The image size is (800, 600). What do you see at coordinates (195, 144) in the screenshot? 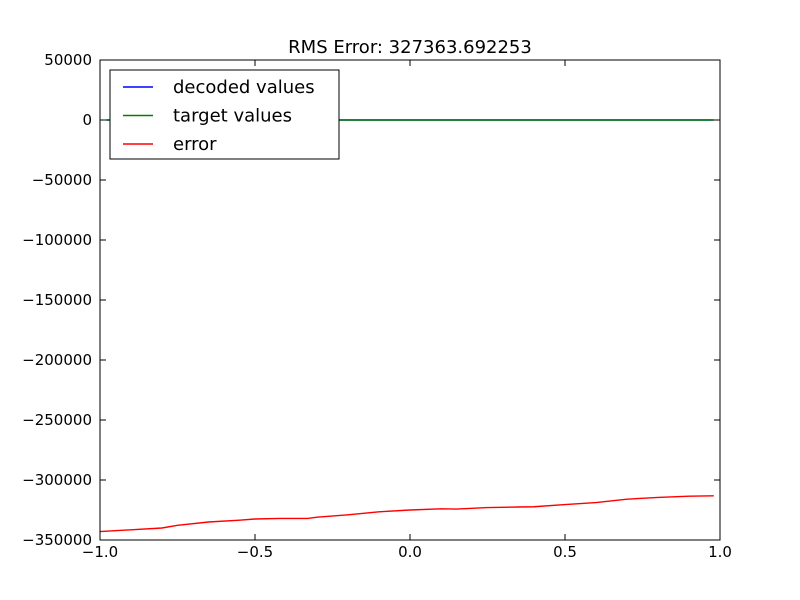
I see `legend-label: error` at bounding box center [195, 144].